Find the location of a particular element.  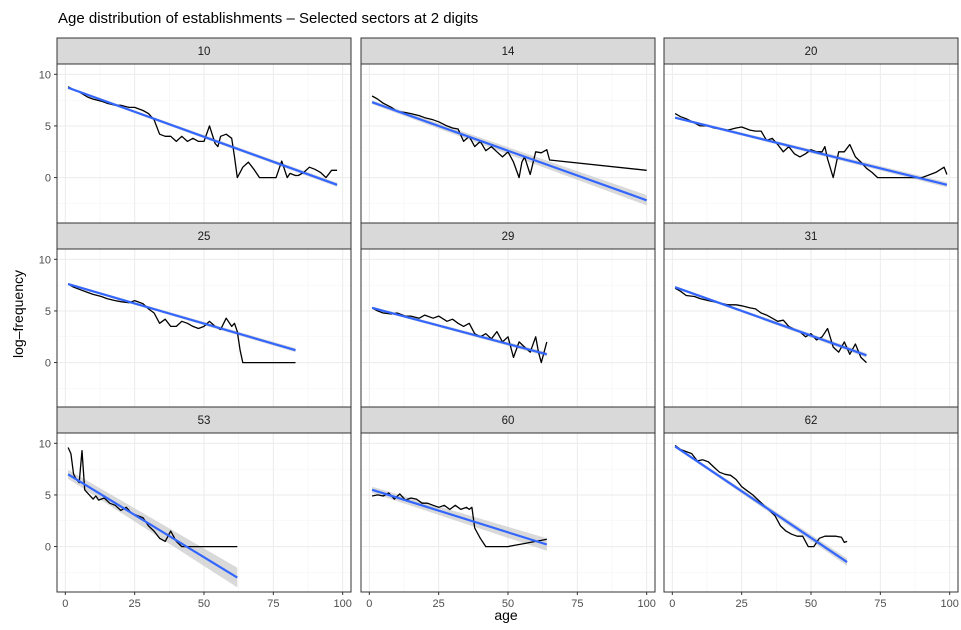

facet-panel: 14 is located at coordinates (508, 130).